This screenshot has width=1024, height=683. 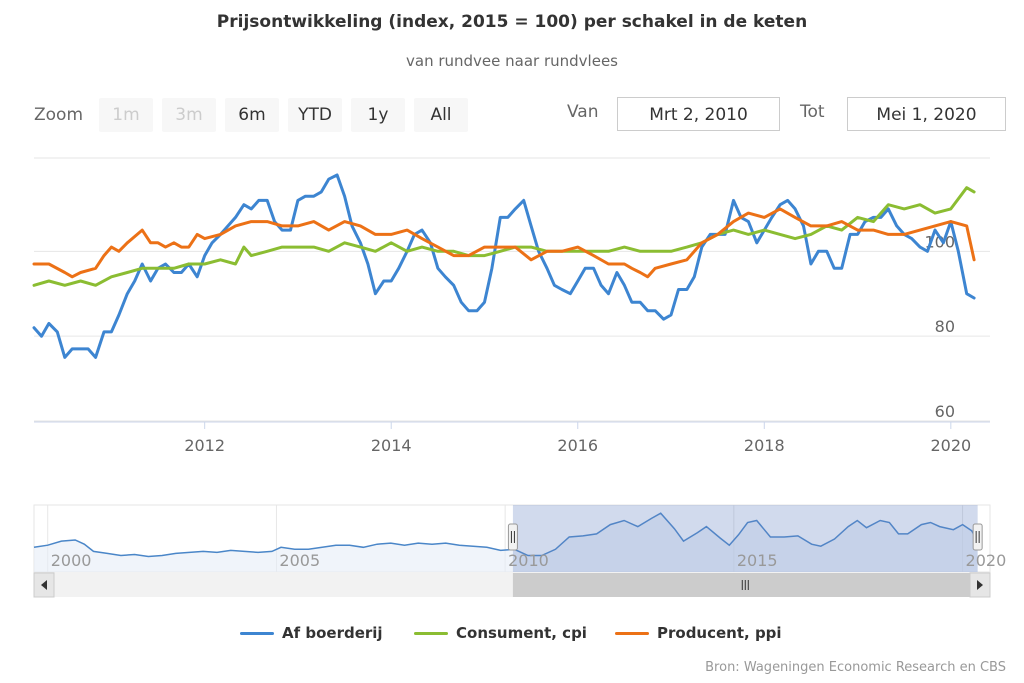 I want to click on navigator-line, so click(x=506, y=535).